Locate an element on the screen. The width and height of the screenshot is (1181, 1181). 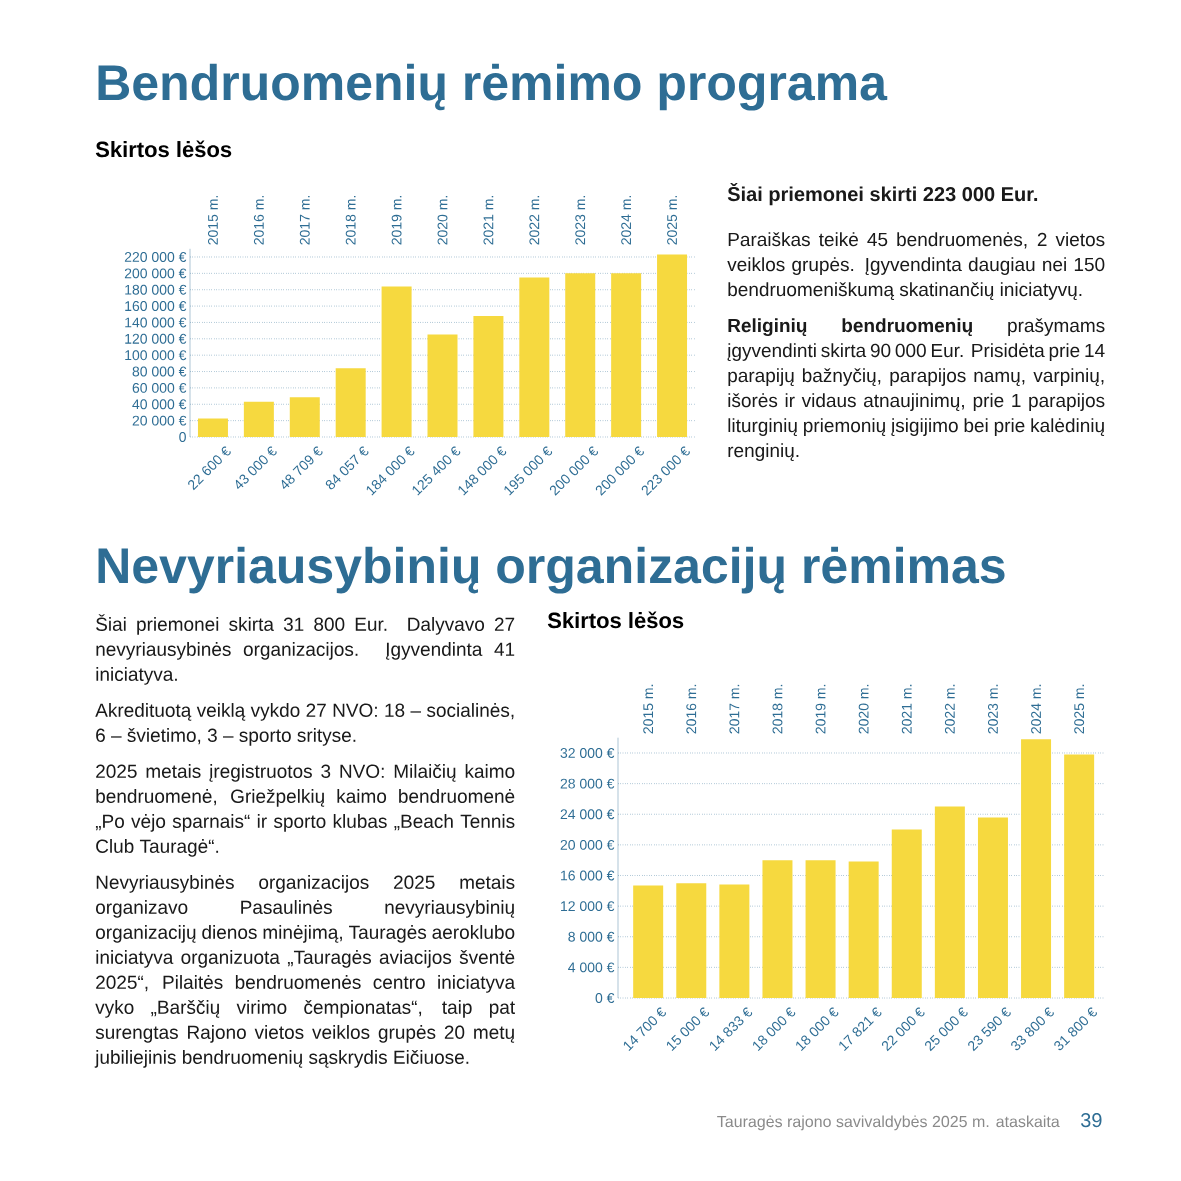
y-tick-label: 160 000 € is located at coordinates (156, 306).